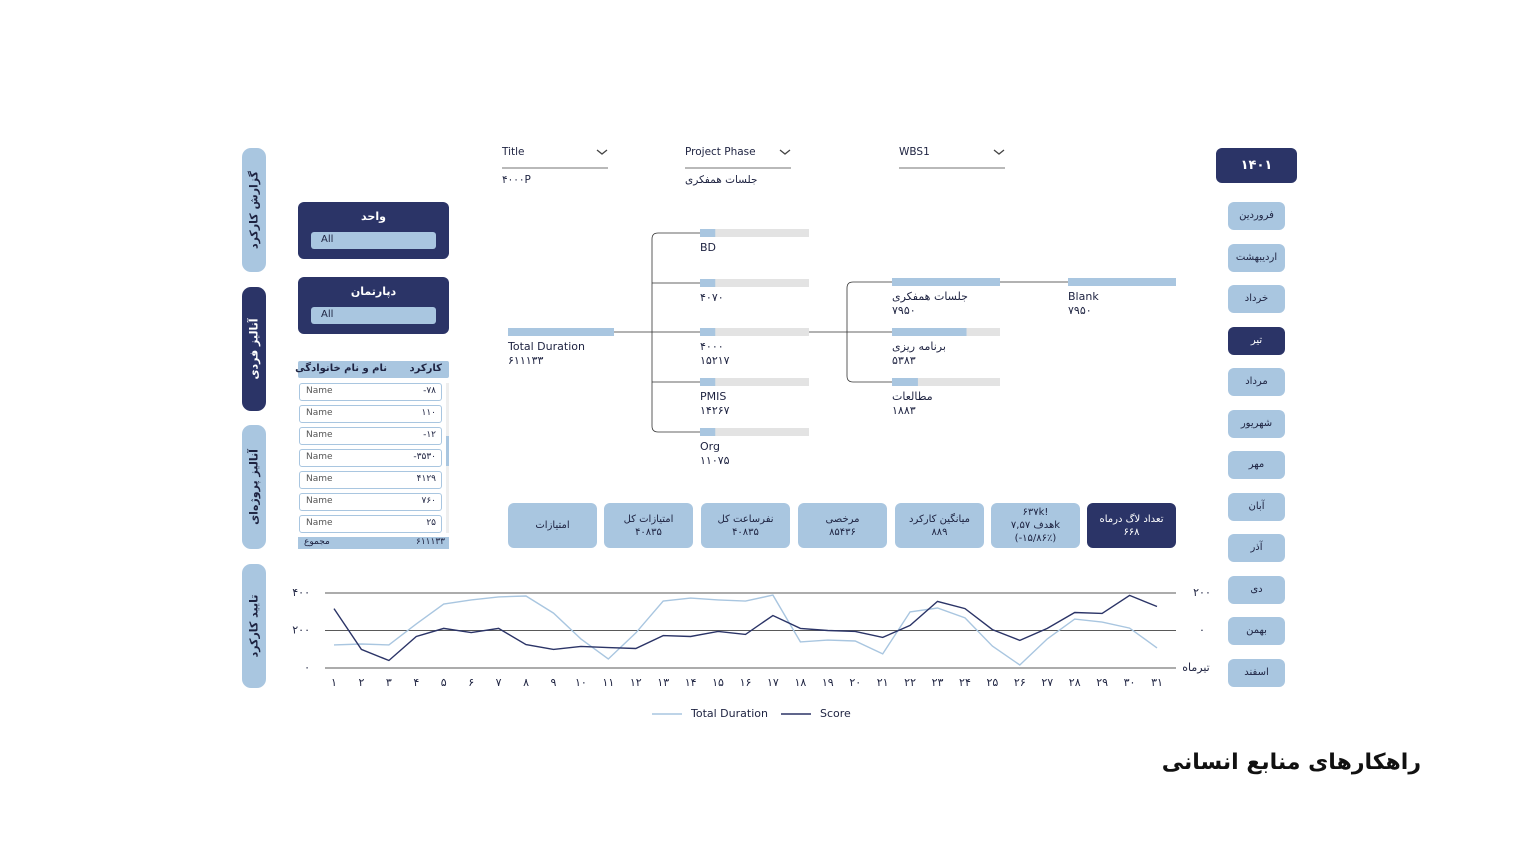 The image size is (1536, 862). I want to click on x-tick-label: ۷, so click(499, 682).